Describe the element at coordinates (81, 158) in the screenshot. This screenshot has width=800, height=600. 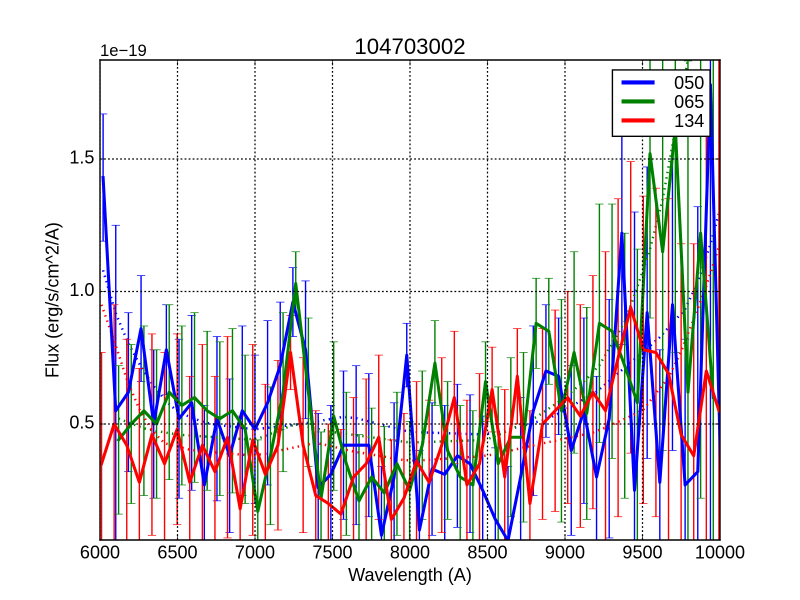
I see `svg-text: 1.5` at that location.